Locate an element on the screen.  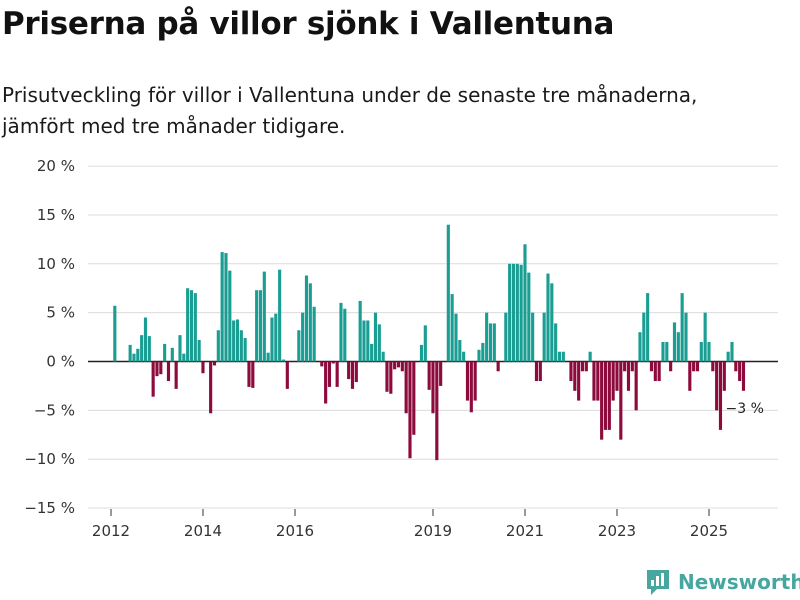
last-value-label: −3 % is located at coordinates (744, 409).